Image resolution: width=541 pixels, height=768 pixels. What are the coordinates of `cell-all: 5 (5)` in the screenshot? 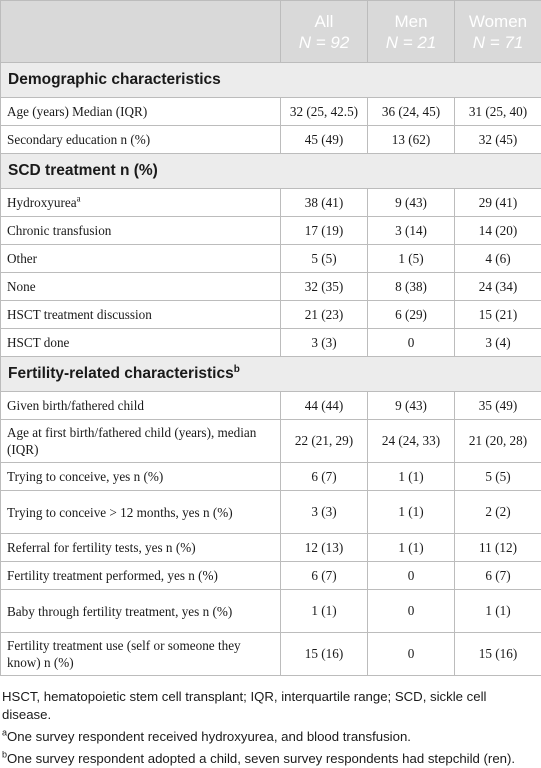 It's located at (324, 259).